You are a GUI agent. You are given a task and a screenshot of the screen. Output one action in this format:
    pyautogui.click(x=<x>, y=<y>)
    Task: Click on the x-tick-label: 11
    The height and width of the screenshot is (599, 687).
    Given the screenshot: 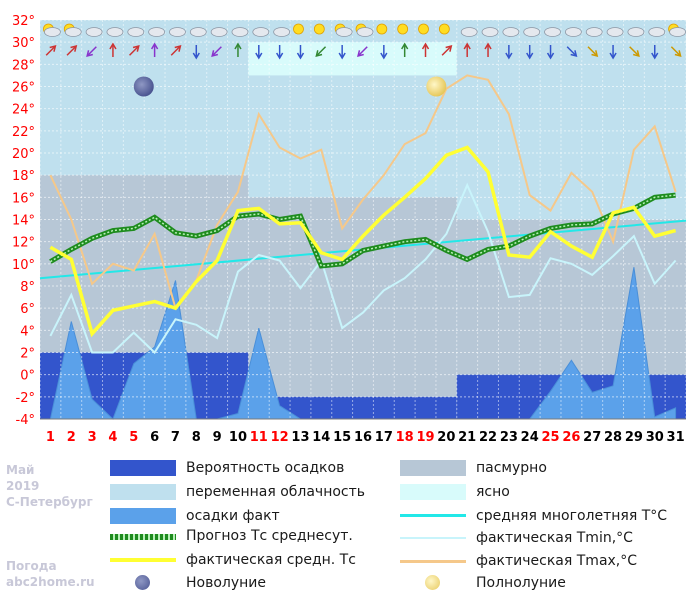 What is the action you would take?
    pyautogui.click(x=259, y=437)
    